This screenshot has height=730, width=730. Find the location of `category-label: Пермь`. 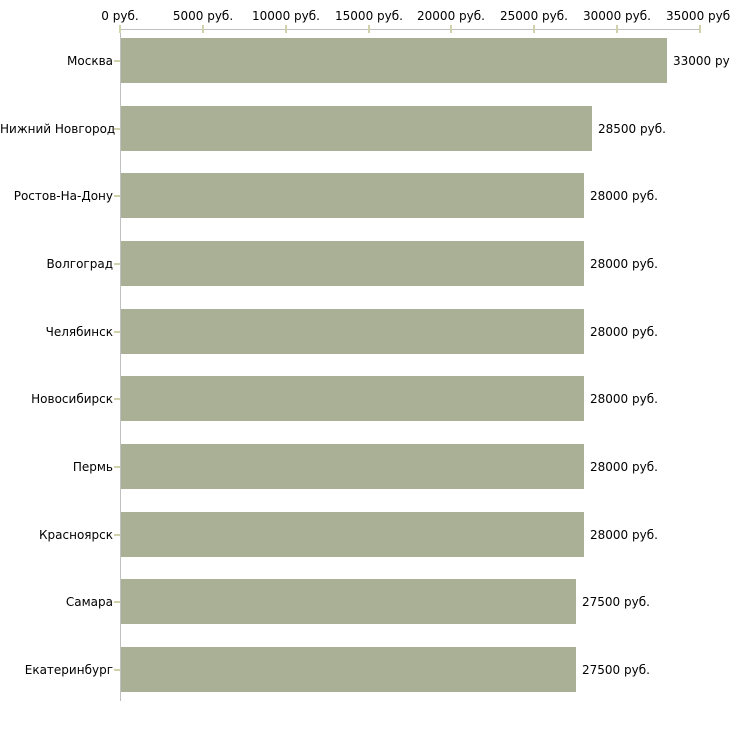

category-label: Пермь is located at coordinates (92, 467).